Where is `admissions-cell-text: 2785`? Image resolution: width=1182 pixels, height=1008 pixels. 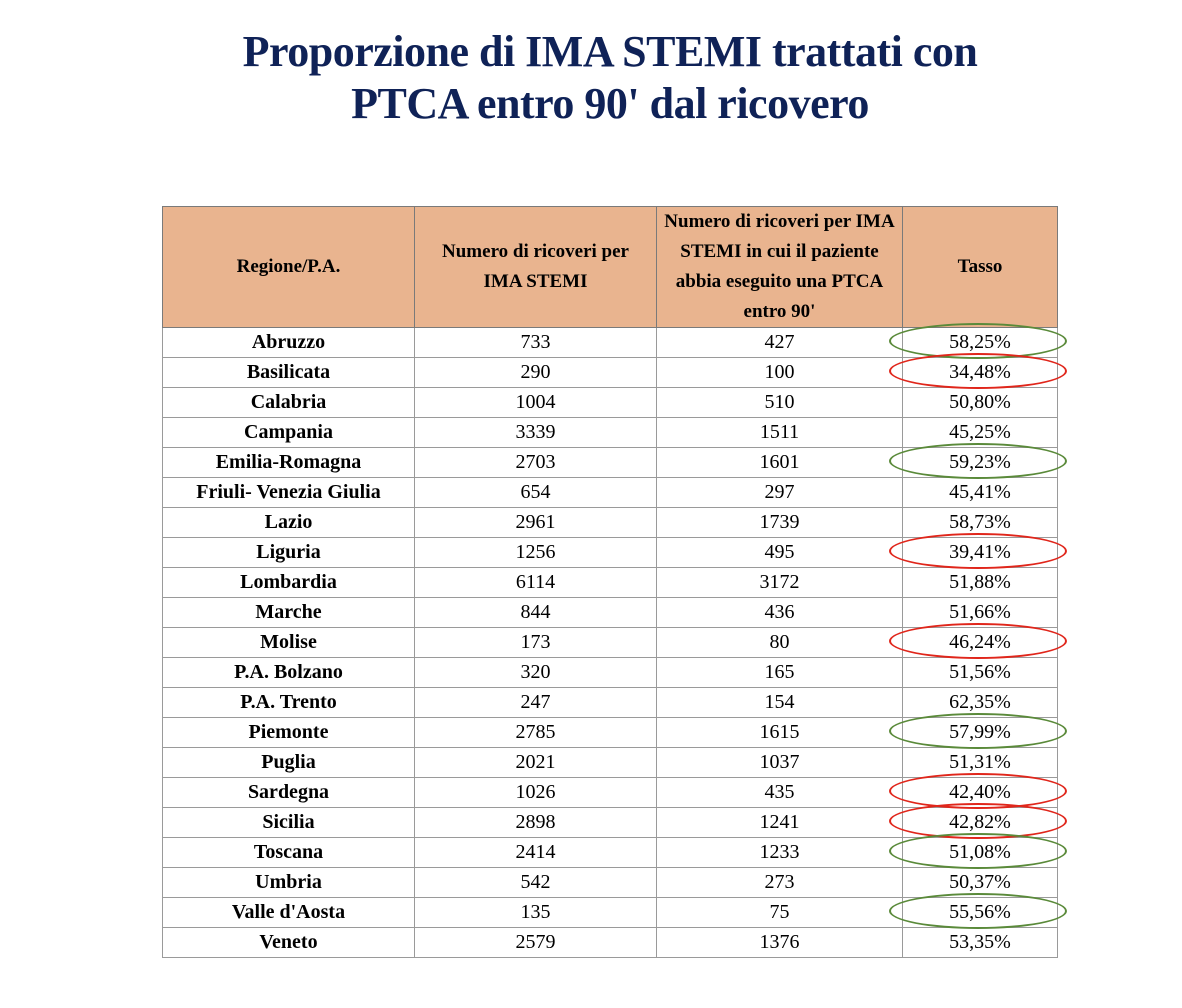
admissions-cell-text: 2785 is located at coordinates (535, 732).